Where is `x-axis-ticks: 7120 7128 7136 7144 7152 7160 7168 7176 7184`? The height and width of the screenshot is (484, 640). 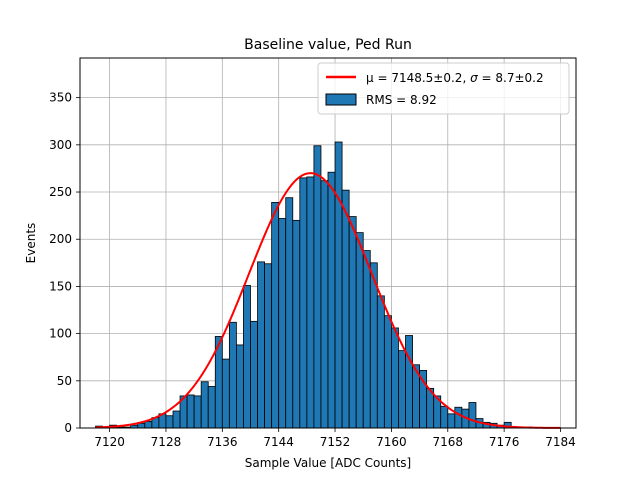
x-axis-ticks: 7120 7128 7136 7144 7152 7160 7168 7176 7184 is located at coordinates (335, 438).